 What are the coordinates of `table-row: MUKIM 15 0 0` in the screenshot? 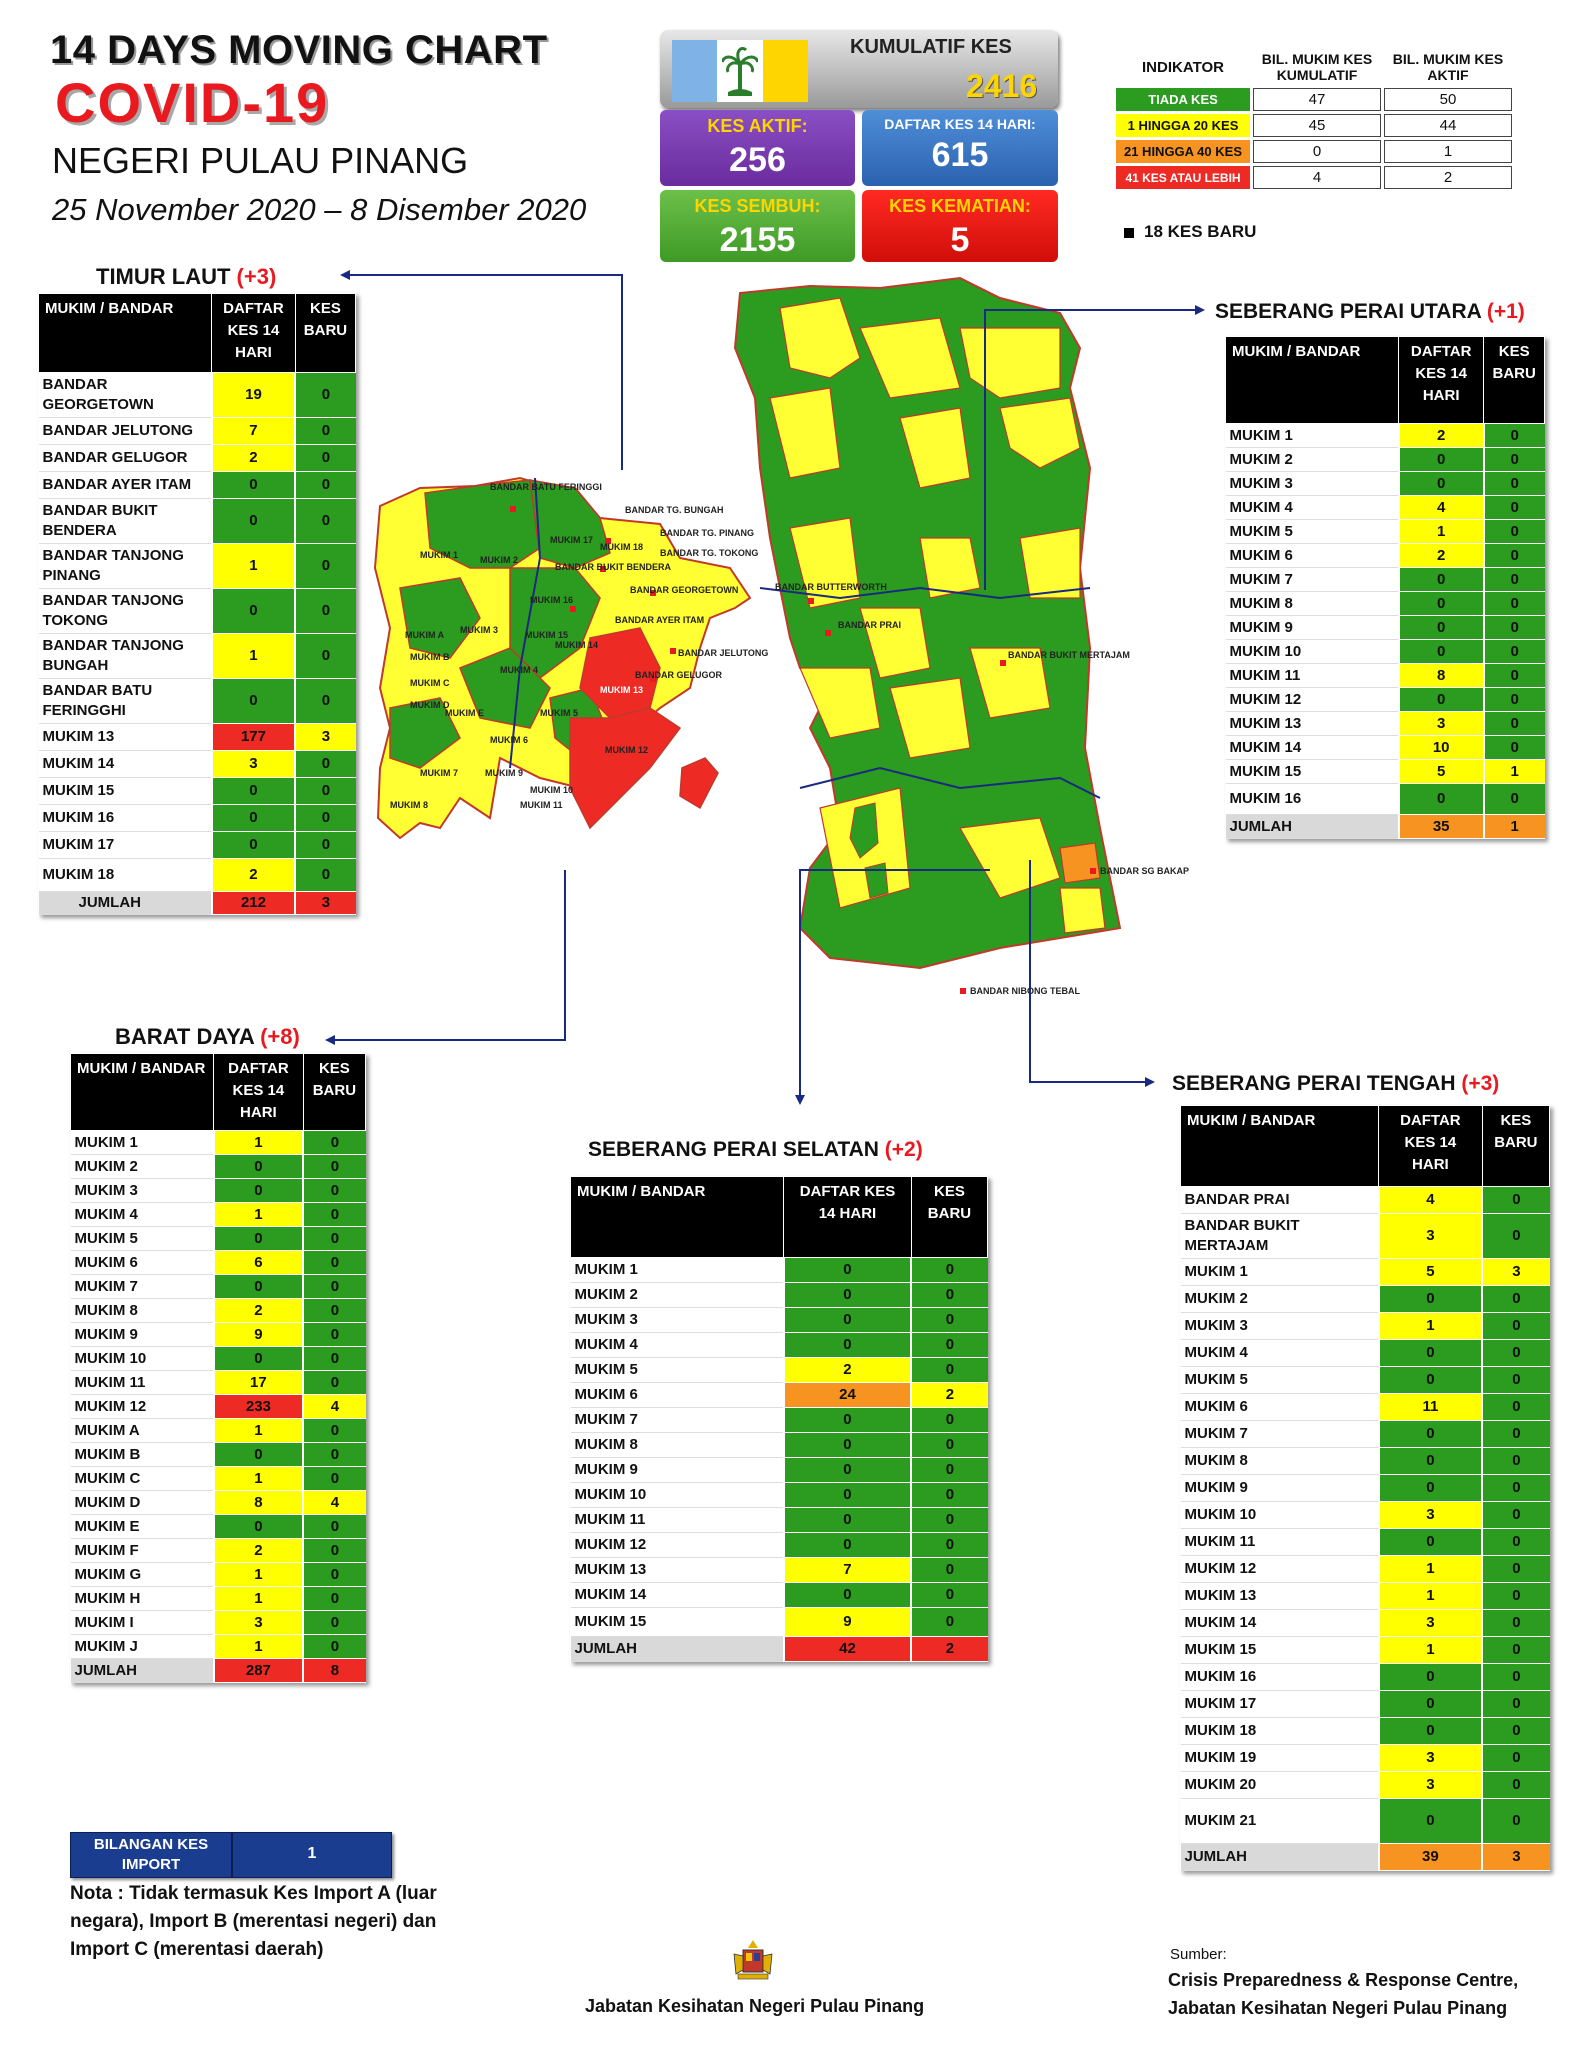 It's located at (197, 791).